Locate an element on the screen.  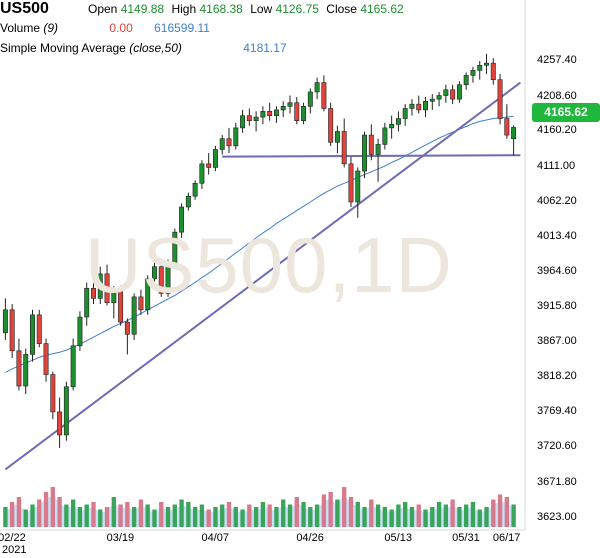
volume-label: Volume is located at coordinates (20, 28).